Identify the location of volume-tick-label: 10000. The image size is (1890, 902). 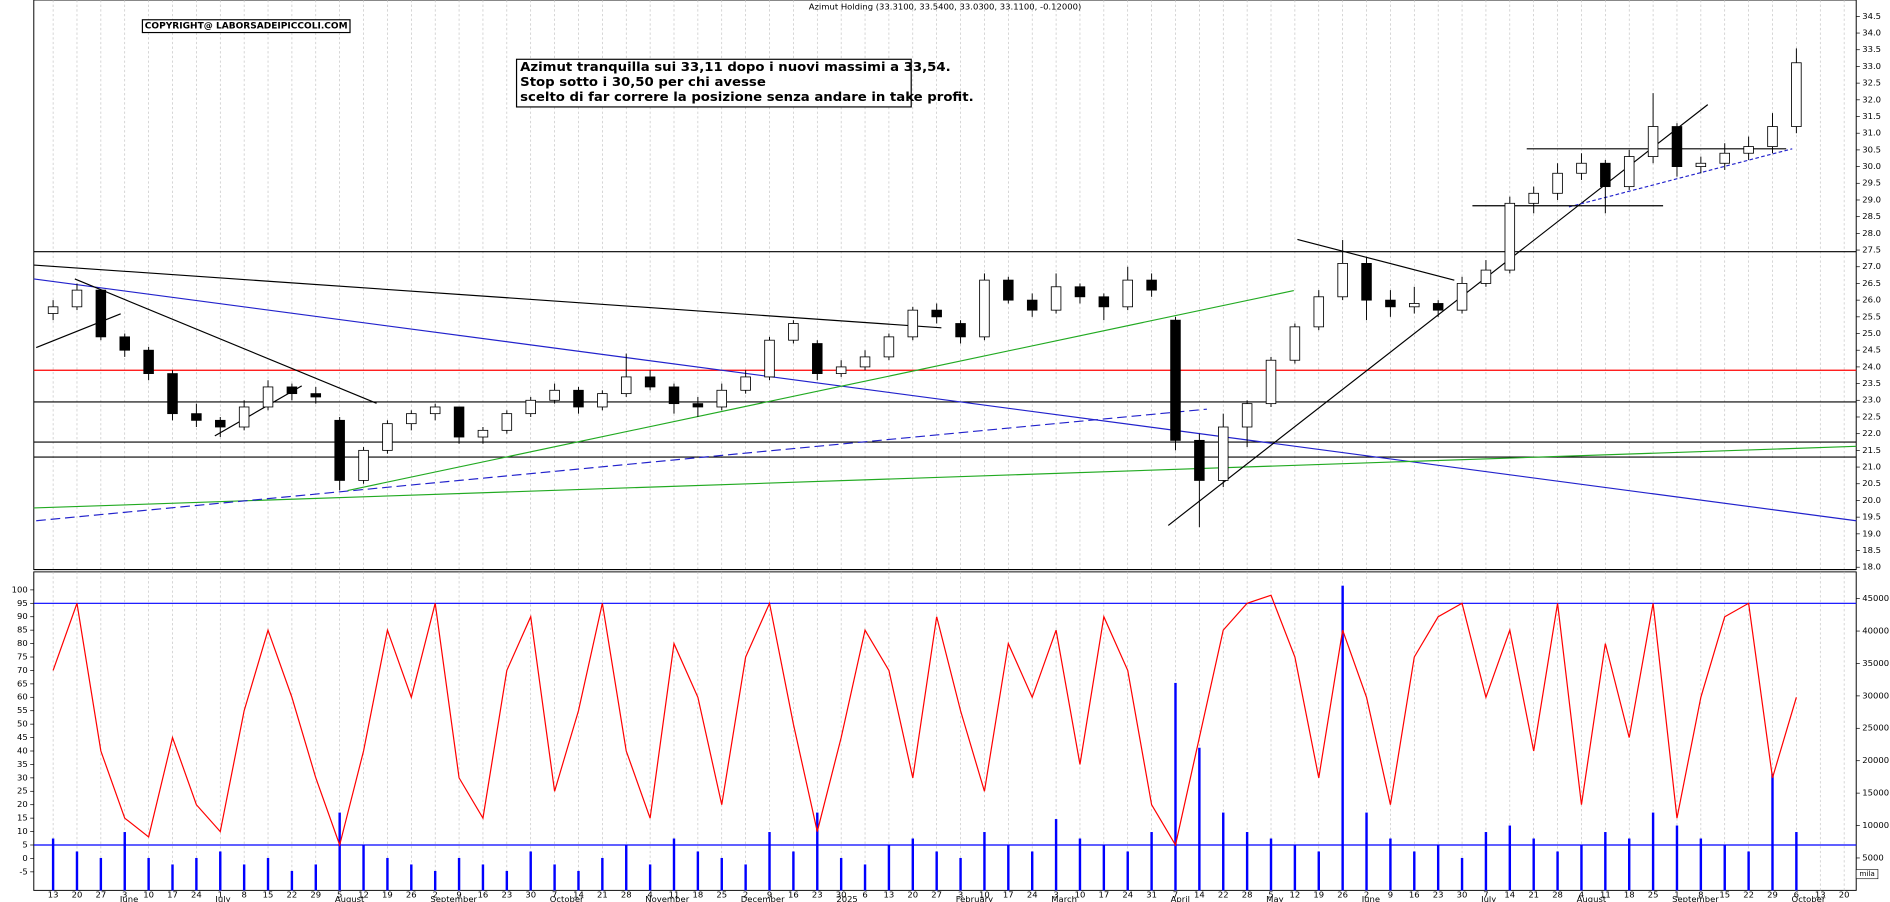
(1875, 825).